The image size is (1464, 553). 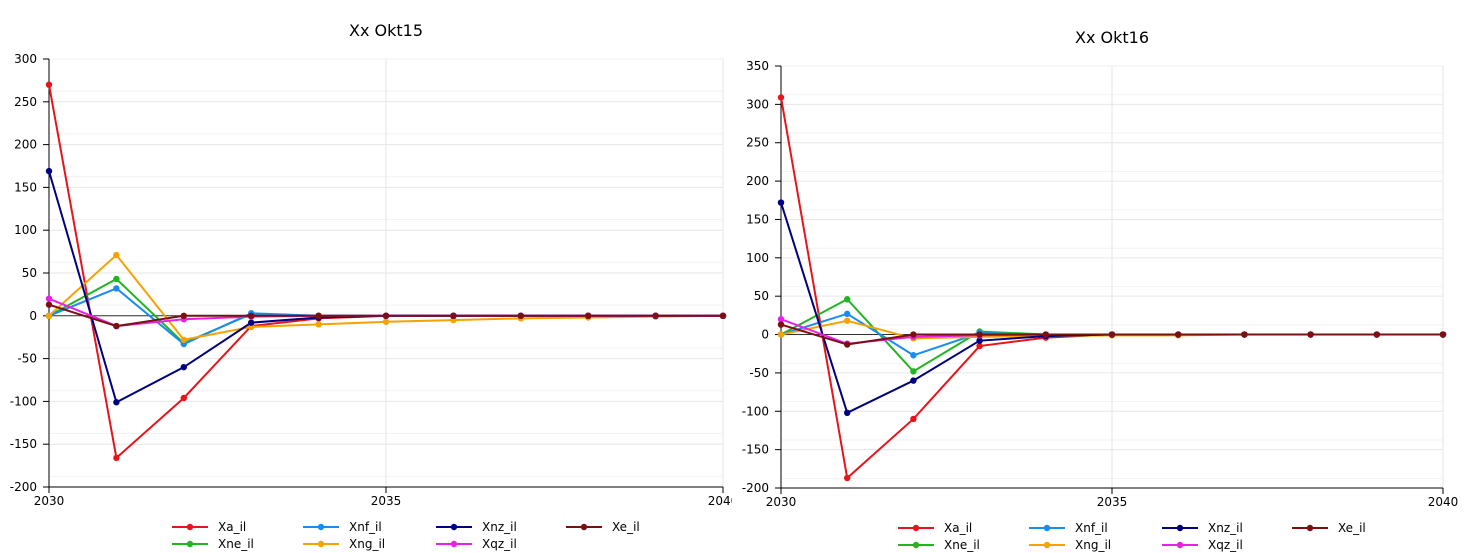 I want to click on y-tick-label: 0, so click(x=33, y=316).